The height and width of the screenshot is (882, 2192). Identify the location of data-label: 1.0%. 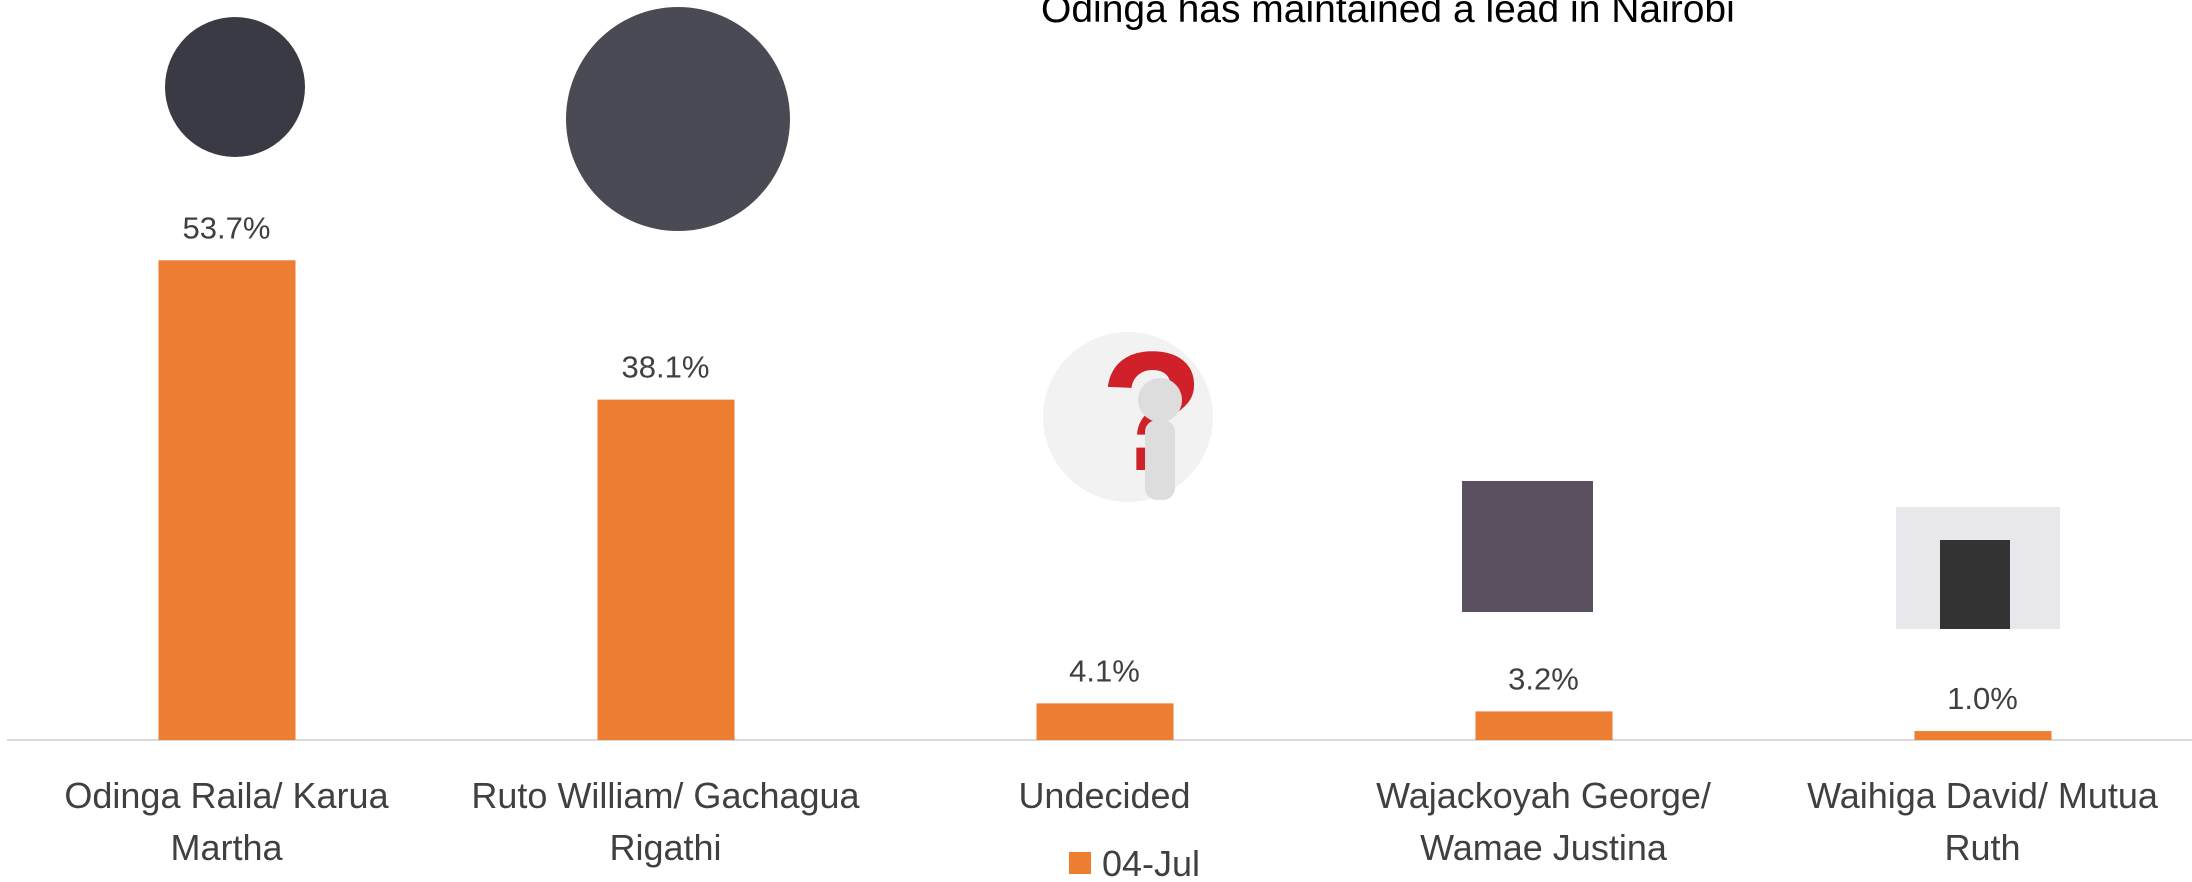
(1982, 698).